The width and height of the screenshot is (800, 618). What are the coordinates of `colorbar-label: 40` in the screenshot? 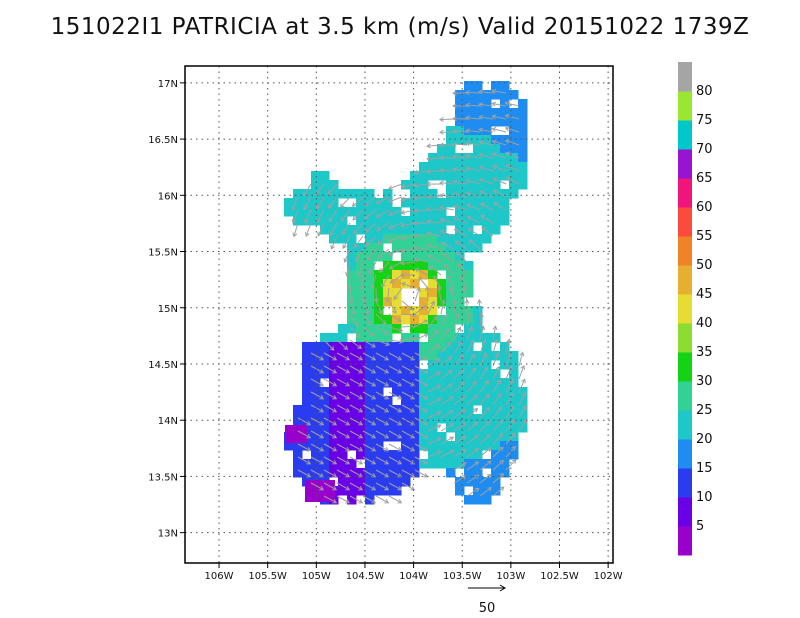 It's located at (704, 323).